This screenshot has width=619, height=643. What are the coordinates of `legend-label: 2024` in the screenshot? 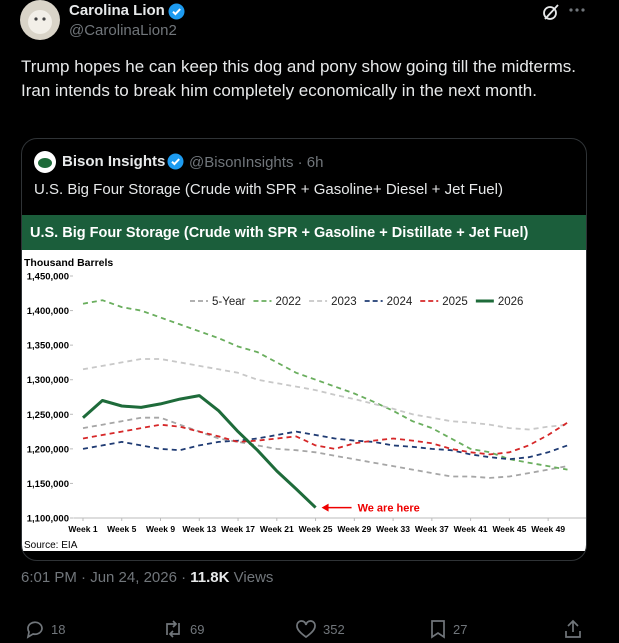 It's located at (400, 302).